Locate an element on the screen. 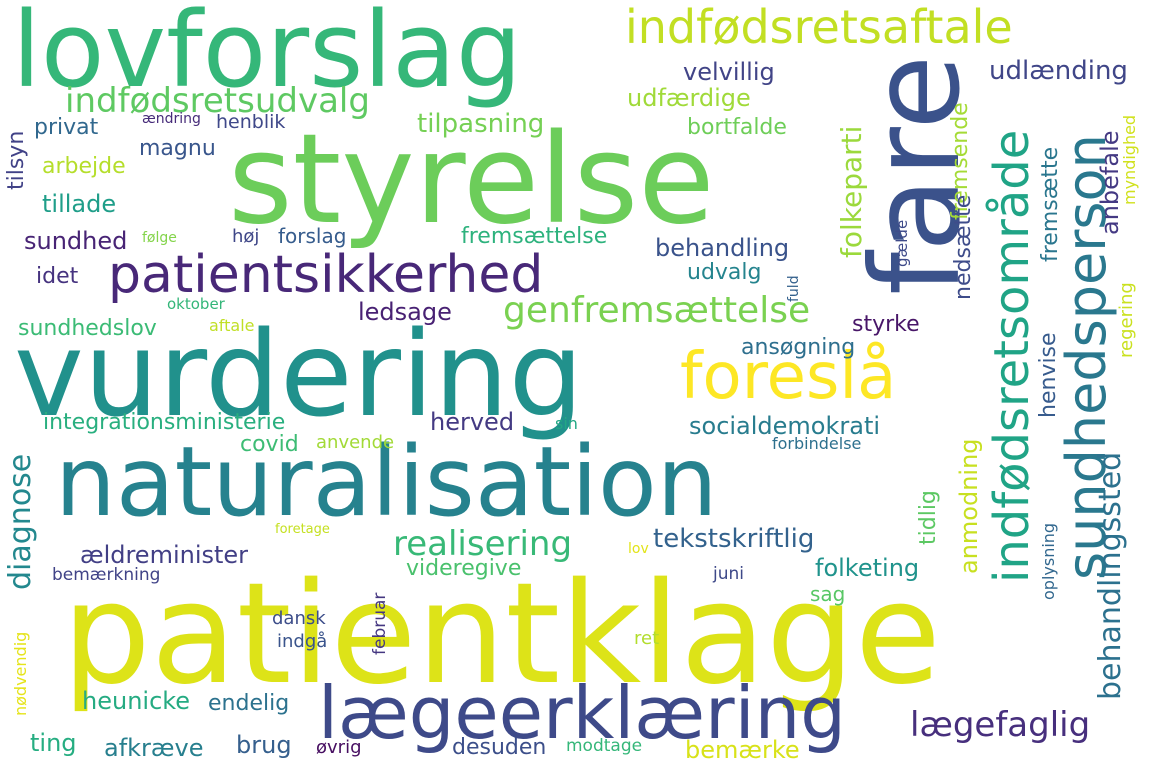  word-noedvendig: nødvendig is located at coordinates (20, 673).